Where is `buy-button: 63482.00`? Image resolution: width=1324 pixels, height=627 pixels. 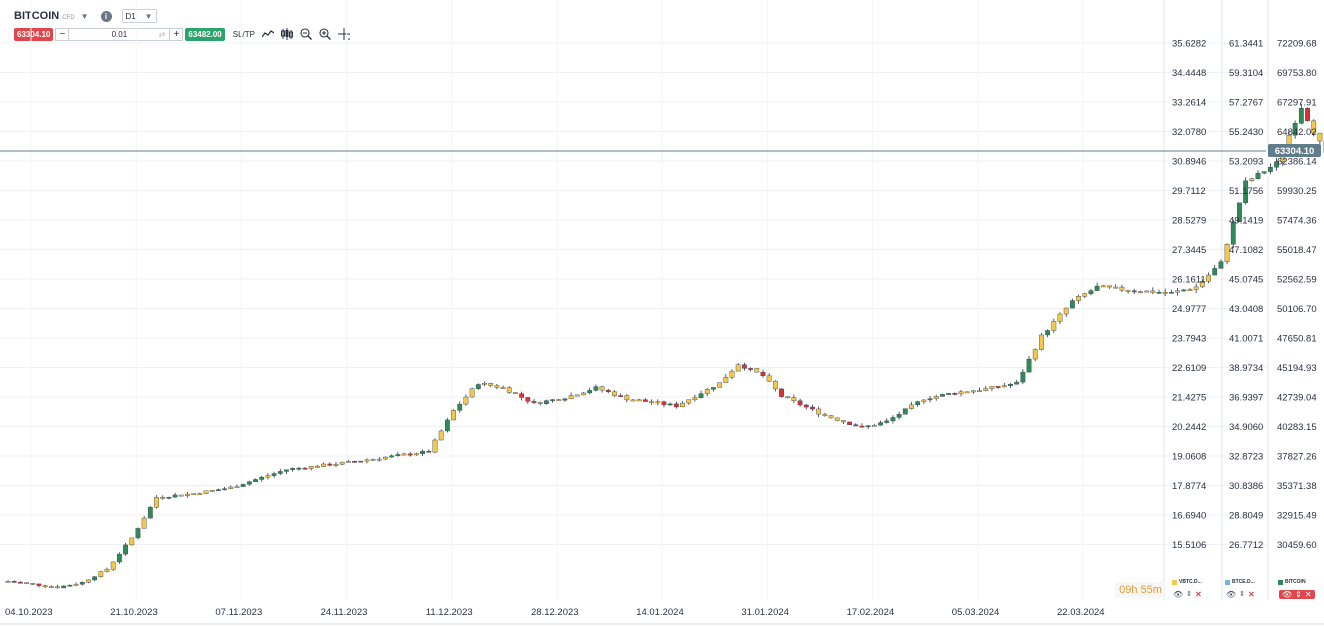 buy-button: 63482.00 is located at coordinates (205, 34).